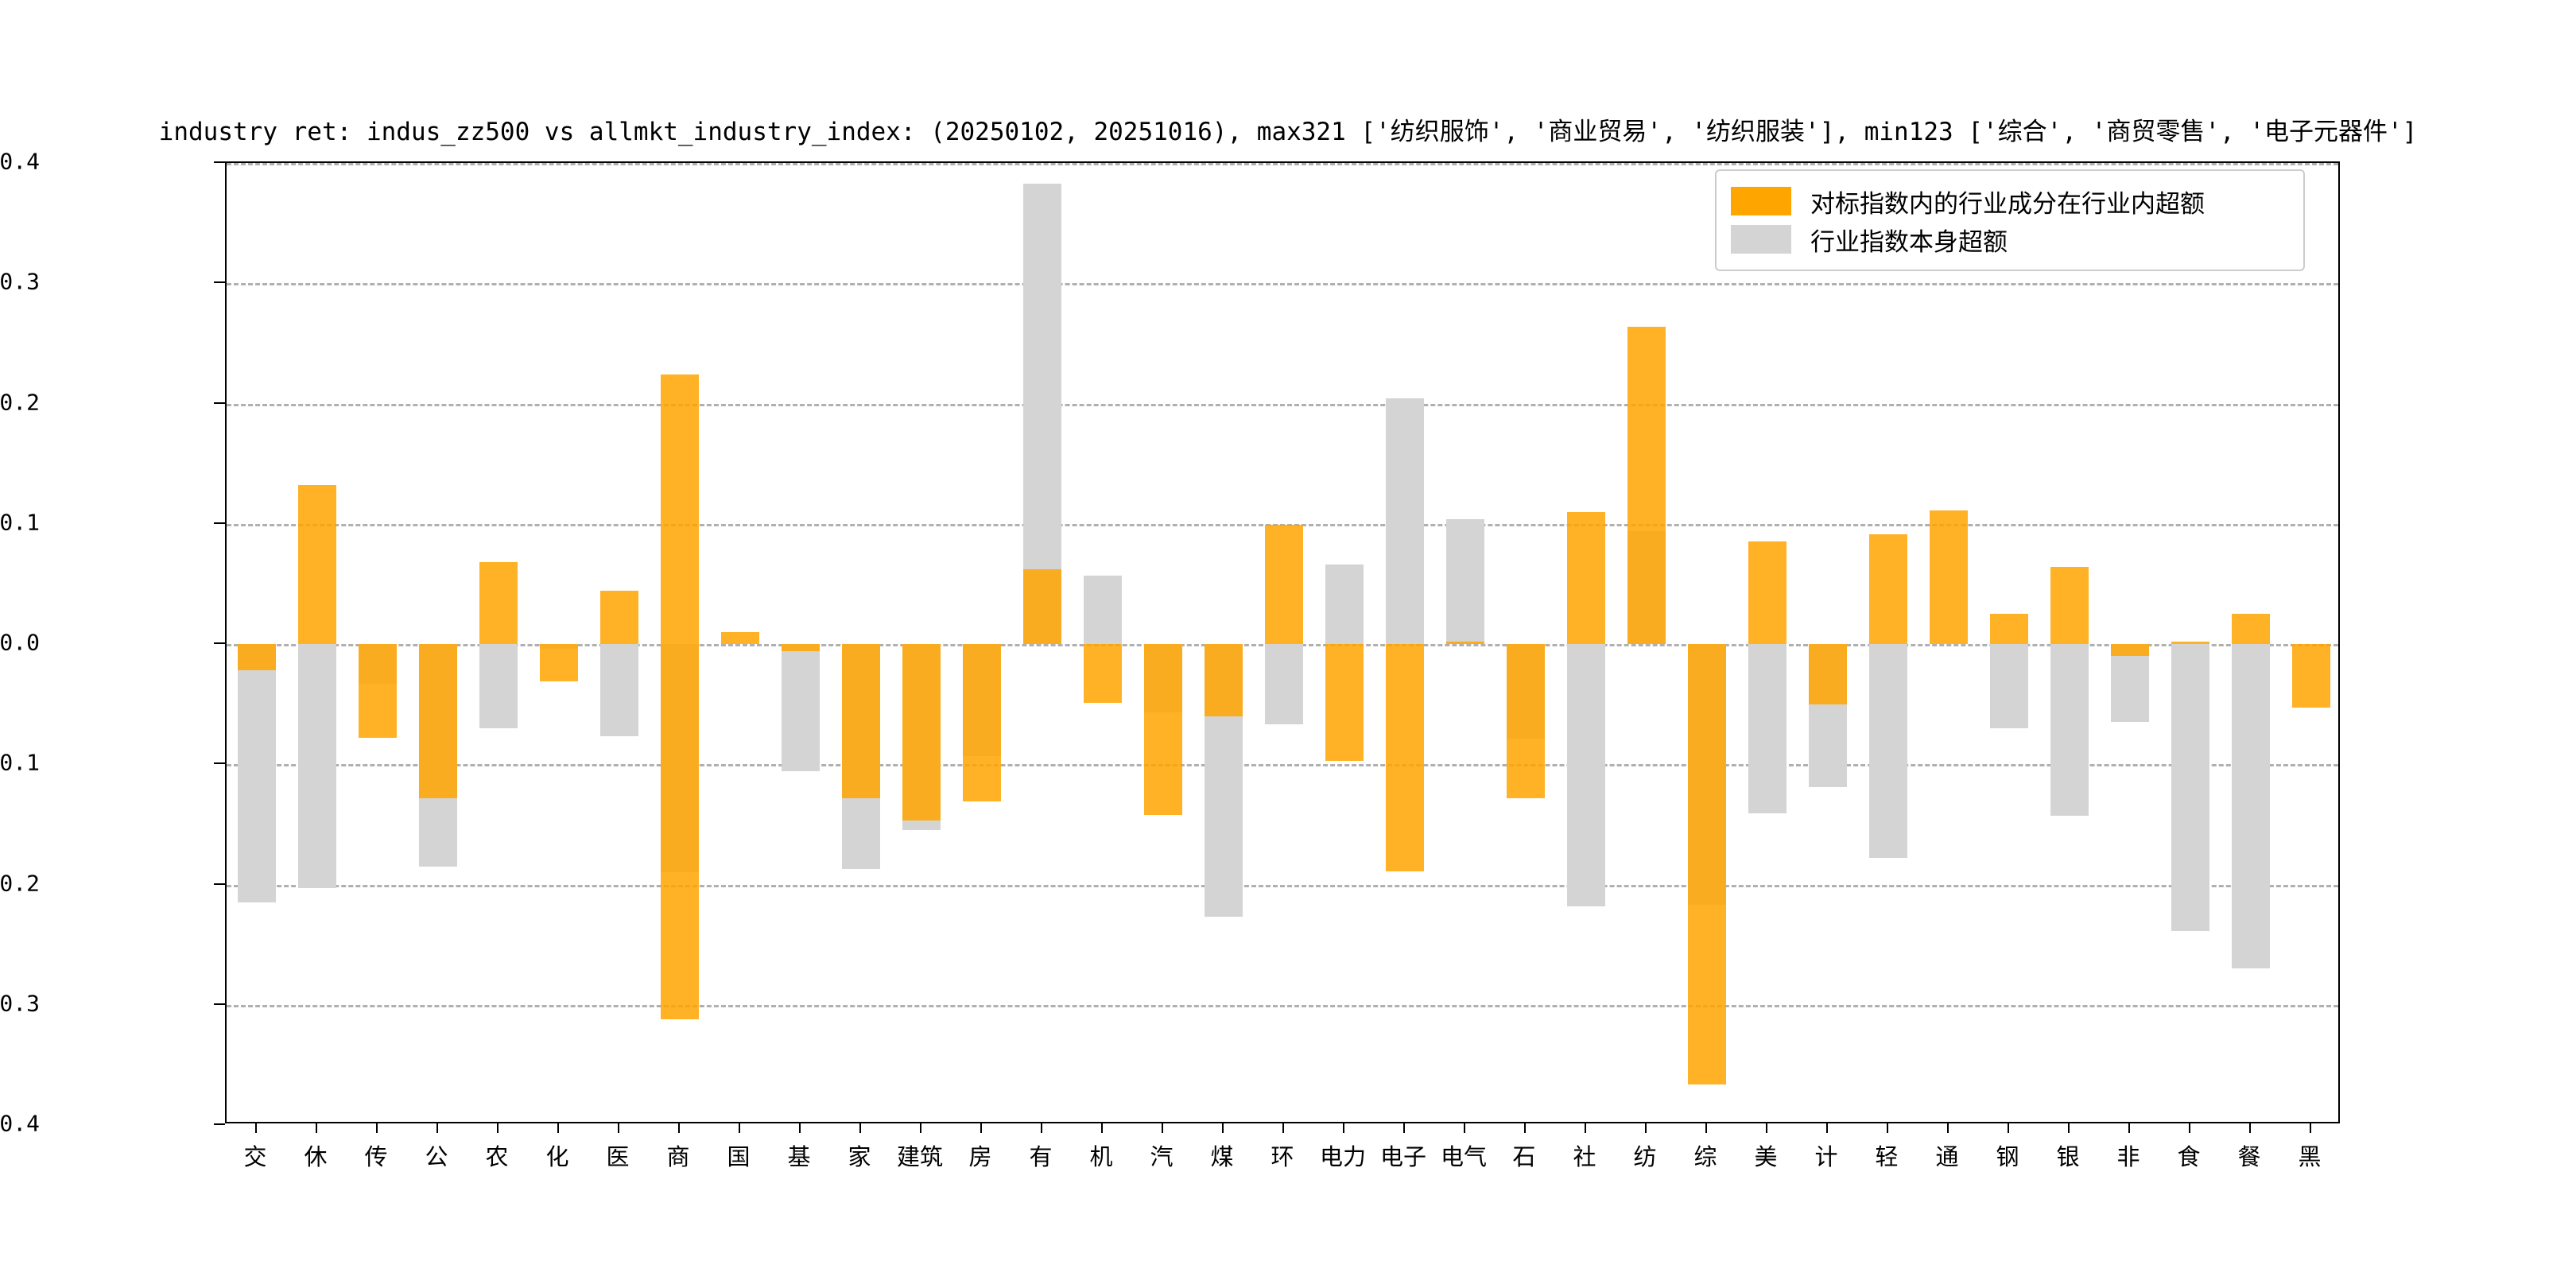 This screenshot has width=2576, height=1288. Describe the element at coordinates (1826, 1157) in the screenshot. I see `x-tick-label: 计` at that location.